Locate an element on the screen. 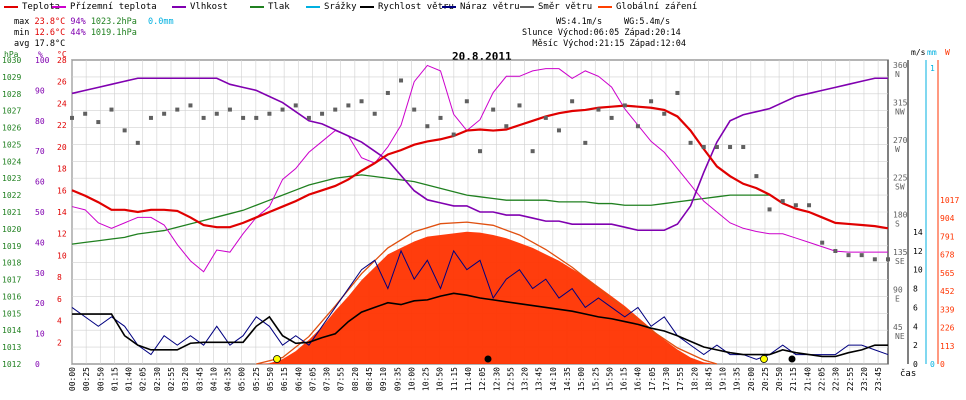 Image resolution: width=966 pixels, height=400 pixels. stat-min-press: 1019.1hPa is located at coordinates (113, 33).